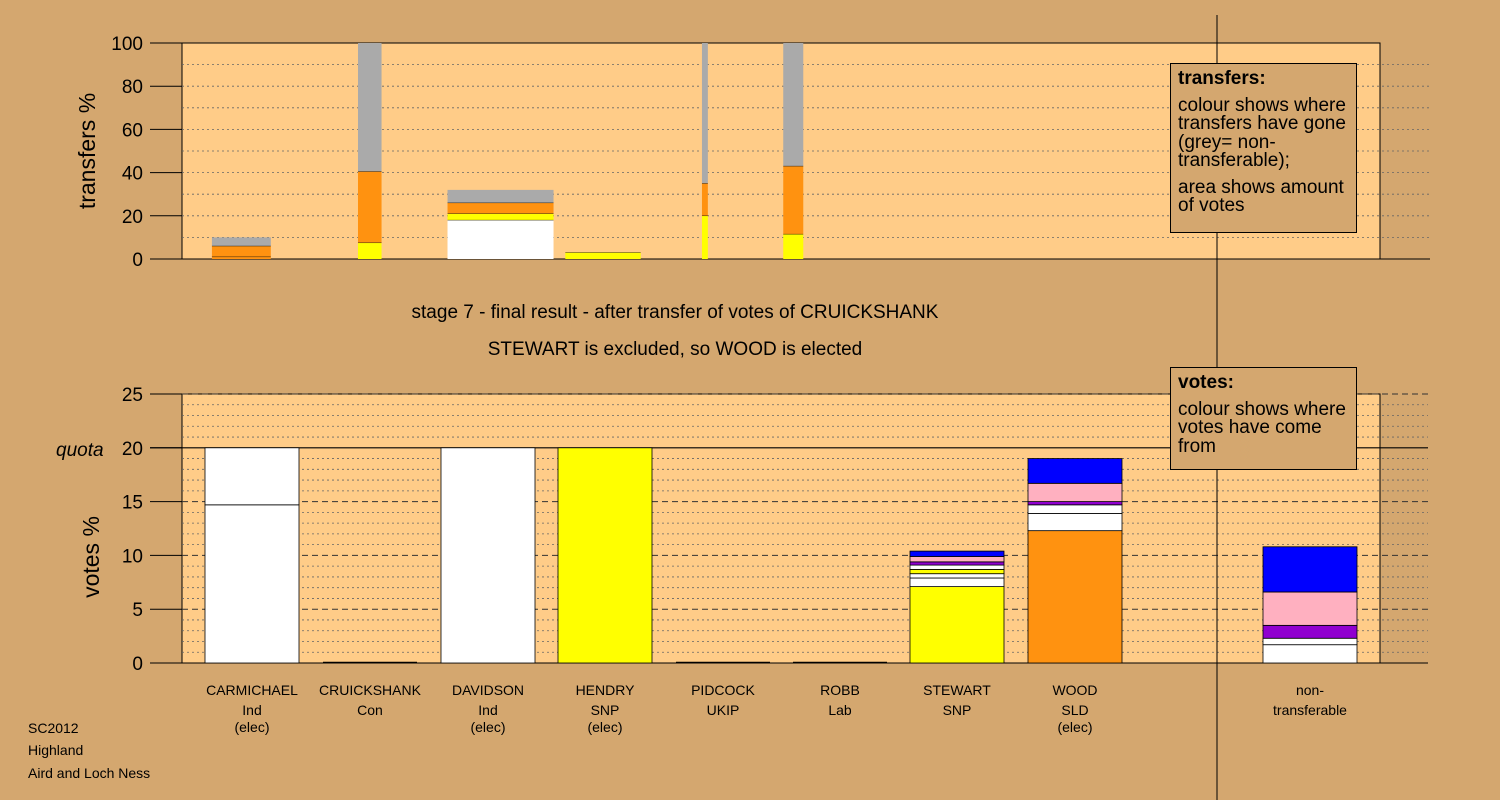  I want to click on transfers-legend-note: area shows amount of votes, so click(1261, 196).